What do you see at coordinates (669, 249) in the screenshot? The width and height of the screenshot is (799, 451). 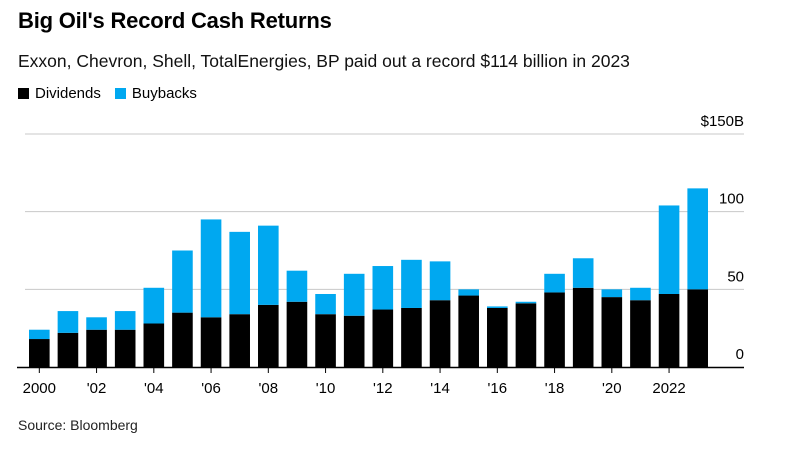 I see `bar-buybacks-2022` at bounding box center [669, 249].